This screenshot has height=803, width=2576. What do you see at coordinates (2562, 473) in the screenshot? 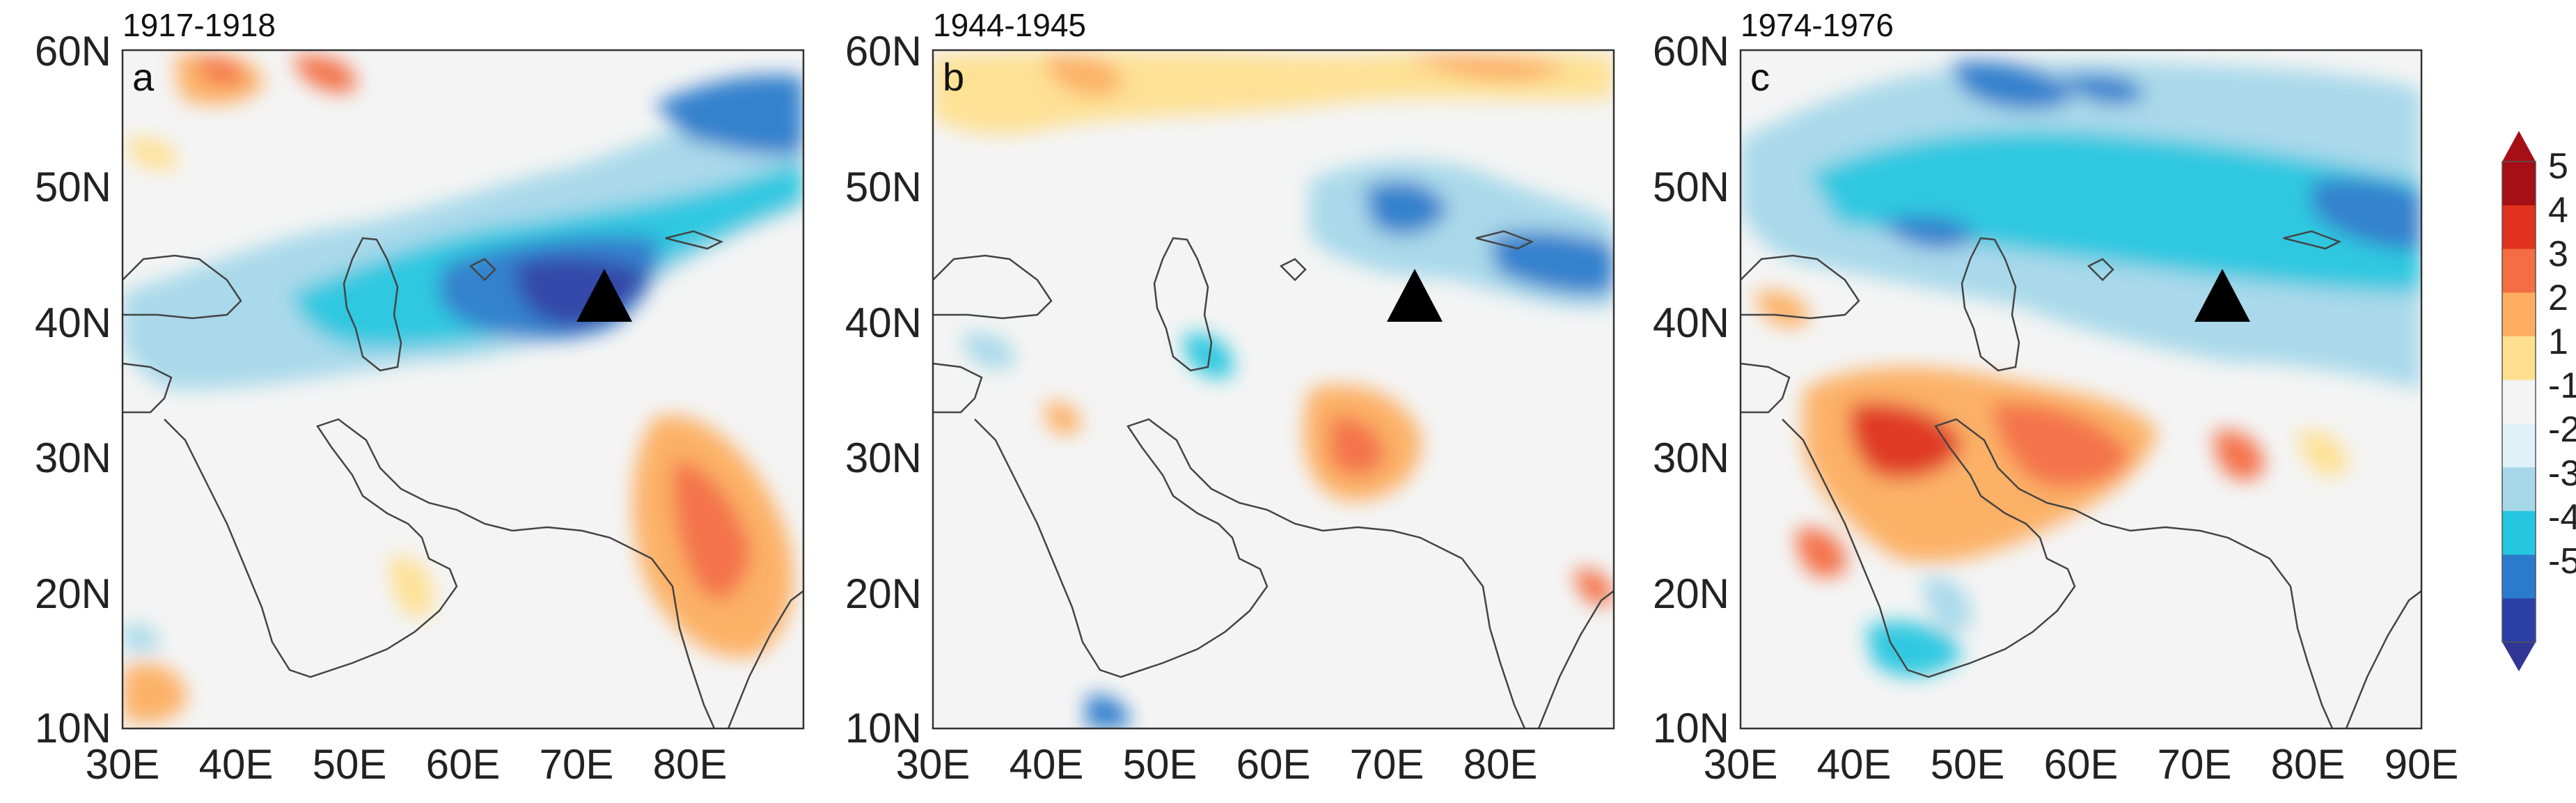
I see `colorbar-tick: -3` at bounding box center [2562, 473].